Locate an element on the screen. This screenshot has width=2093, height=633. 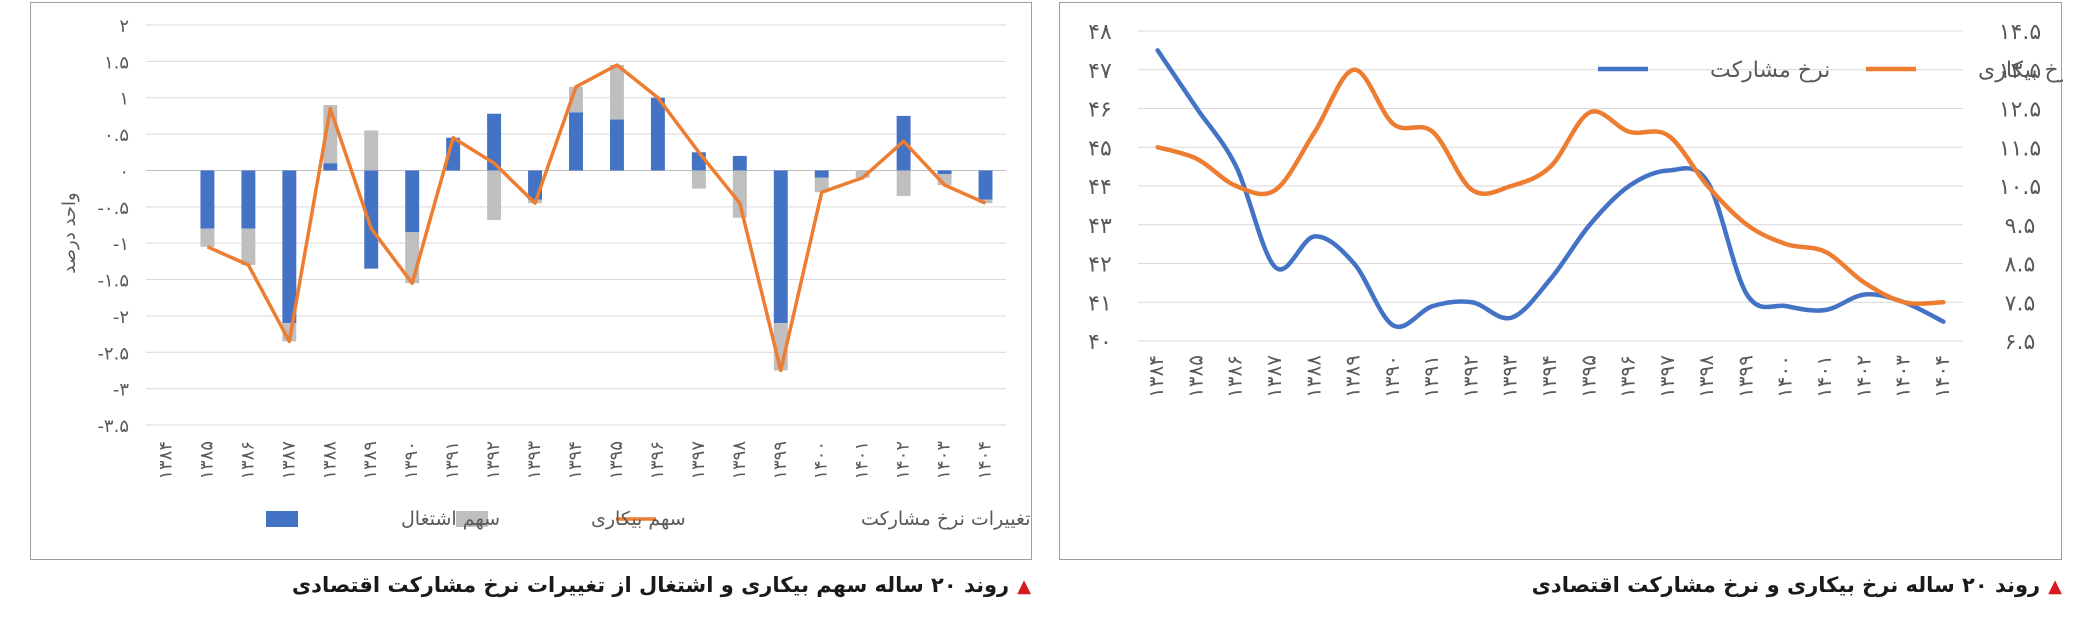
right-axis-tick-label: ۸.۵ is located at coordinates (2020, 265).